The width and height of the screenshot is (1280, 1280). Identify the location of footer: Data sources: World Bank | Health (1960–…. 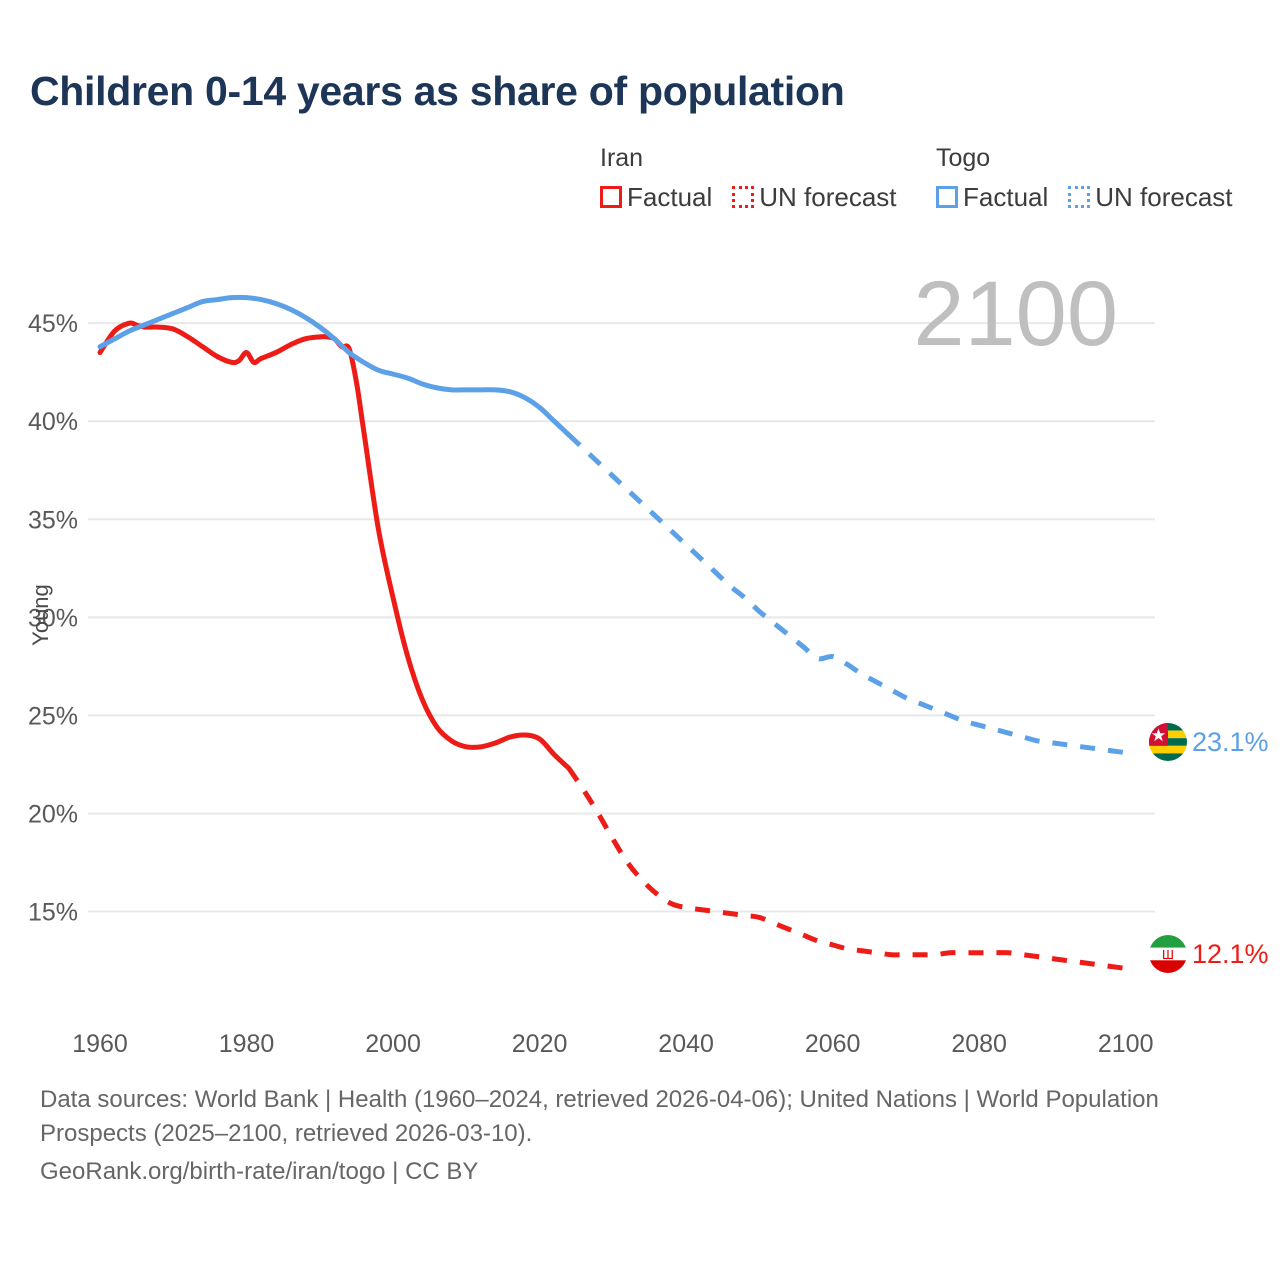
(615, 1136).